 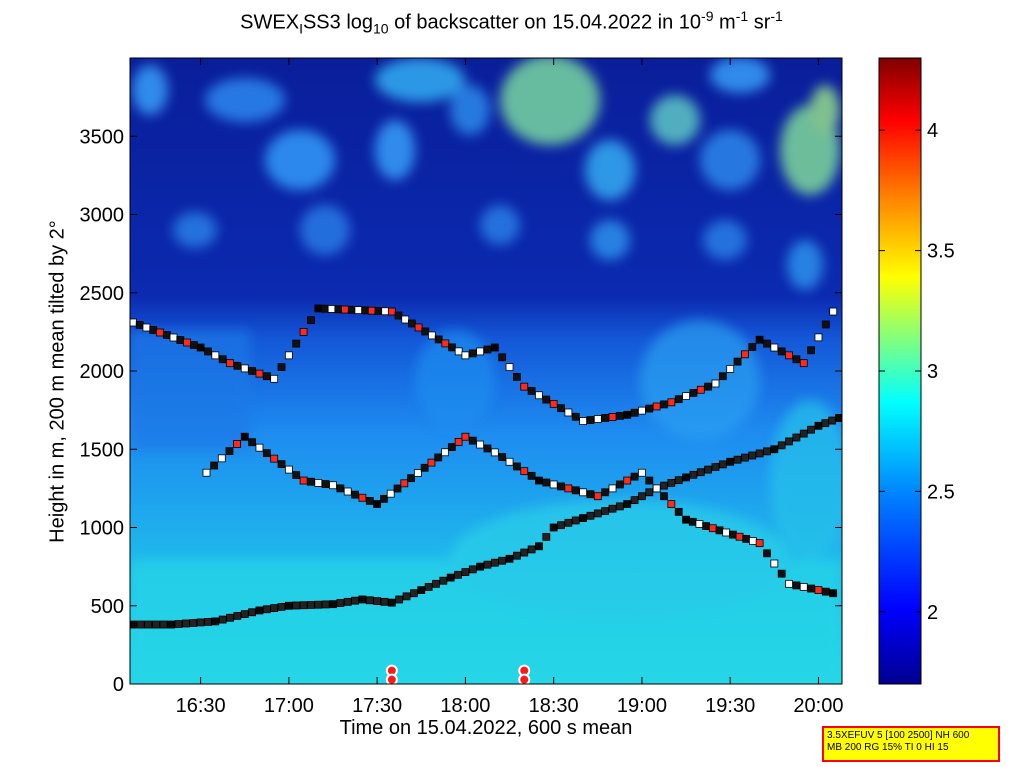 I want to click on x-tick-label: 18:30, so click(x=554, y=706).